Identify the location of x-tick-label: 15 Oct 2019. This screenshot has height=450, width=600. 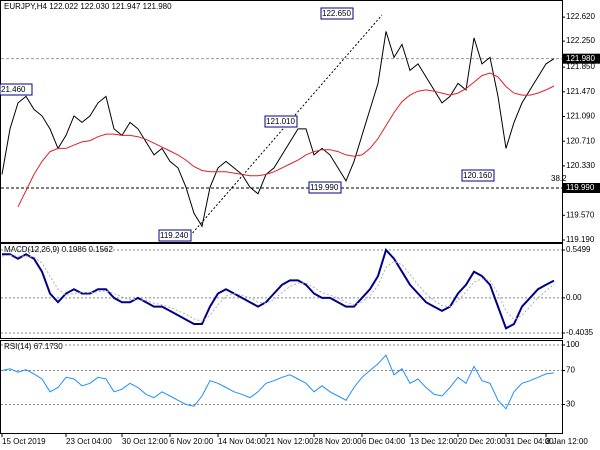
(24, 441).